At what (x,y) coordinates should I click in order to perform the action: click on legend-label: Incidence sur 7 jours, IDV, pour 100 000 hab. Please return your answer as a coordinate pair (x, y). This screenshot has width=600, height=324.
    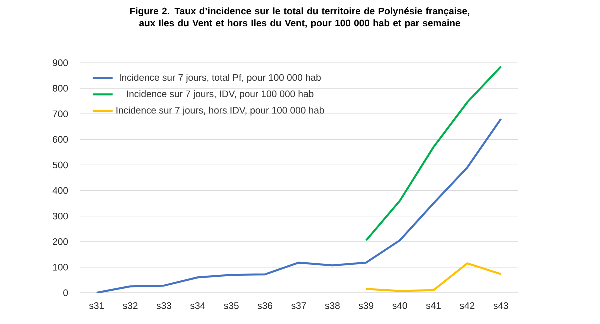
    Looking at the image, I should click on (220, 95).